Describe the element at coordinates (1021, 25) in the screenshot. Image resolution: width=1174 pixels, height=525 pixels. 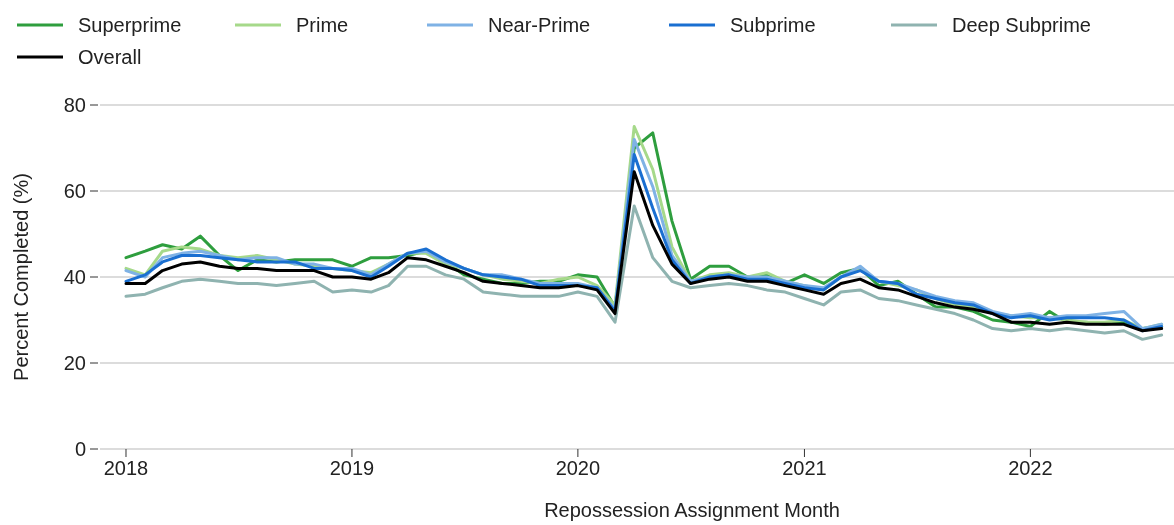
I see `legend-label: Deep Subprime` at that location.